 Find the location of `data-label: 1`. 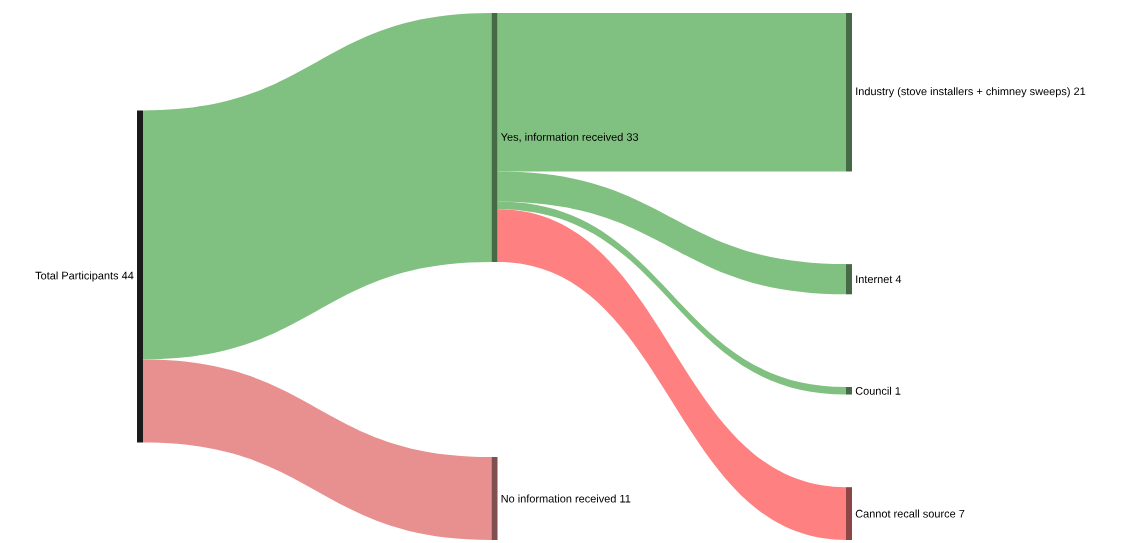

data-label: 1 is located at coordinates (898, 391).